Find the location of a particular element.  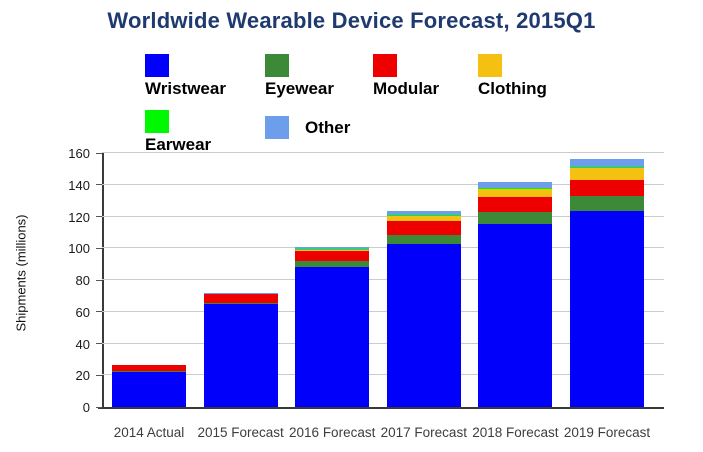

wristwear-swatch-icon is located at coordinates (157, 65).